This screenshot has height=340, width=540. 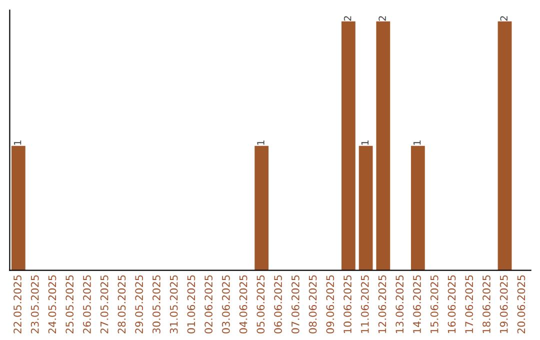 I want to click on x-tick-label: 20.06.2025, so click(x=521, y=304).